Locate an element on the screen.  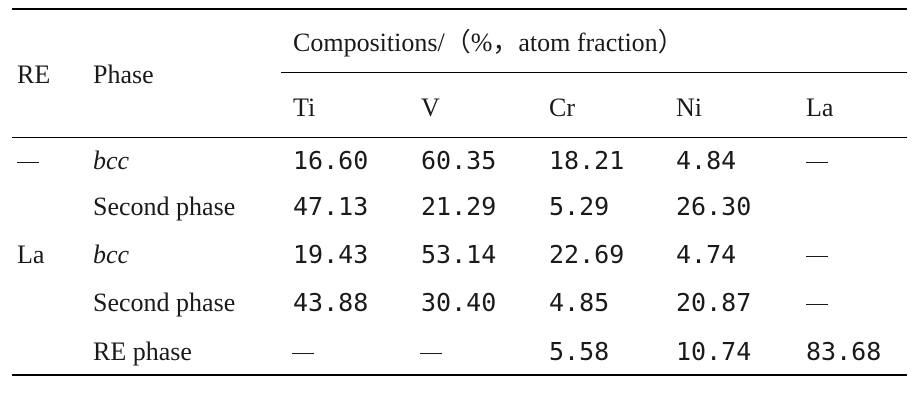
header-compositions: Compositions/（%，atom fraction） is located at coordinates (488, 42).